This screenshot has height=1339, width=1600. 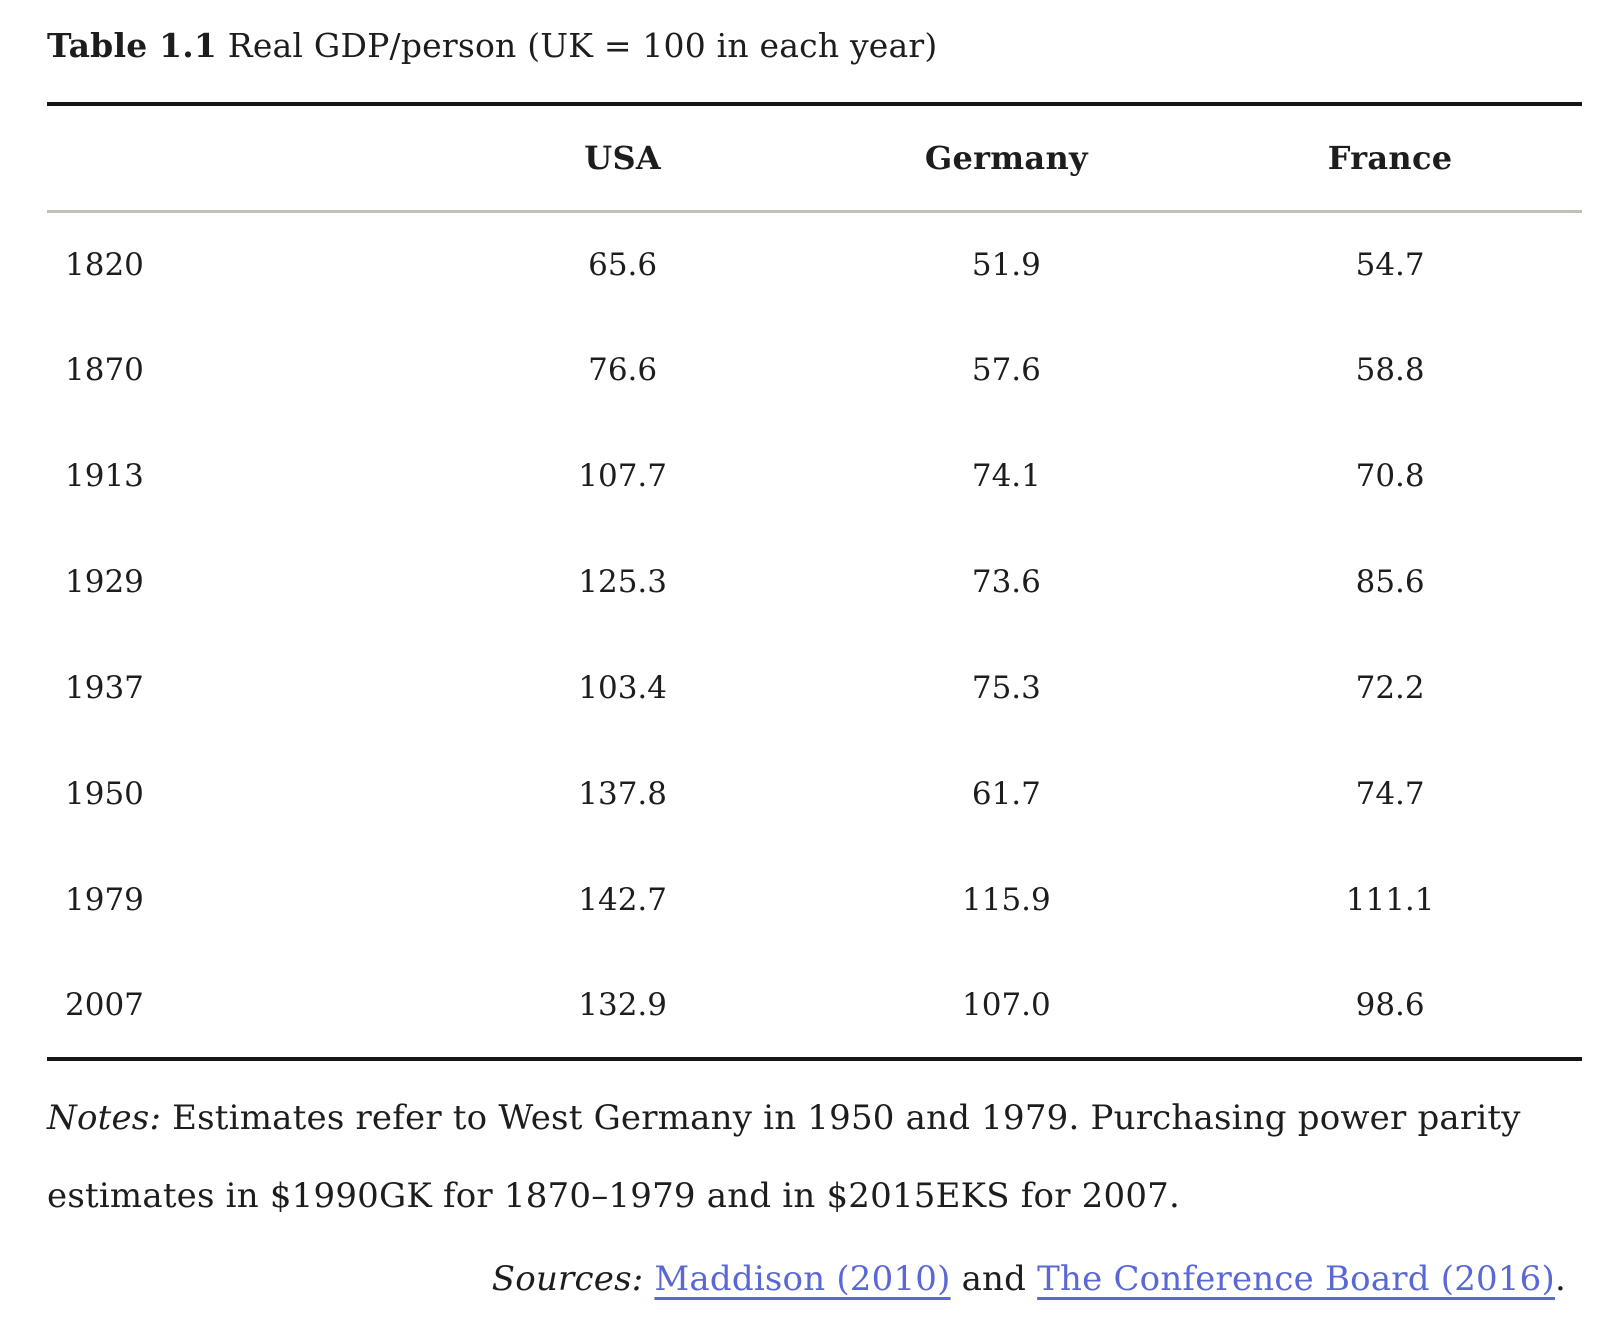 I want to click on table-row: 1929 125.3 73.6 85.6, so click(x=814, y=582).